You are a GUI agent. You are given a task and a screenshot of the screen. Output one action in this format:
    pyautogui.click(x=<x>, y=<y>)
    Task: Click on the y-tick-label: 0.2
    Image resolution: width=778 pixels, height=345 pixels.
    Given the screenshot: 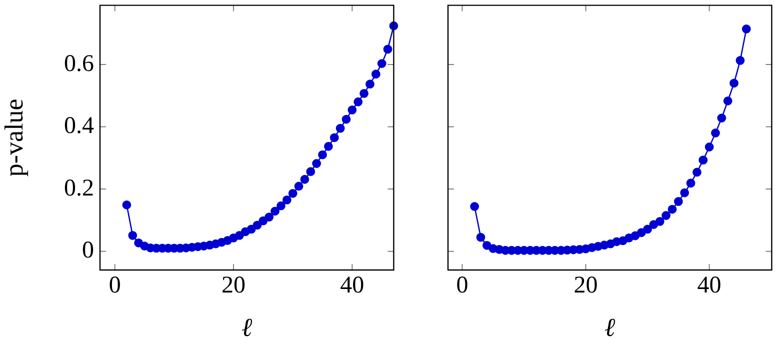 What is the action you would take?
    pyautogui.click(x=79, y=188)
    